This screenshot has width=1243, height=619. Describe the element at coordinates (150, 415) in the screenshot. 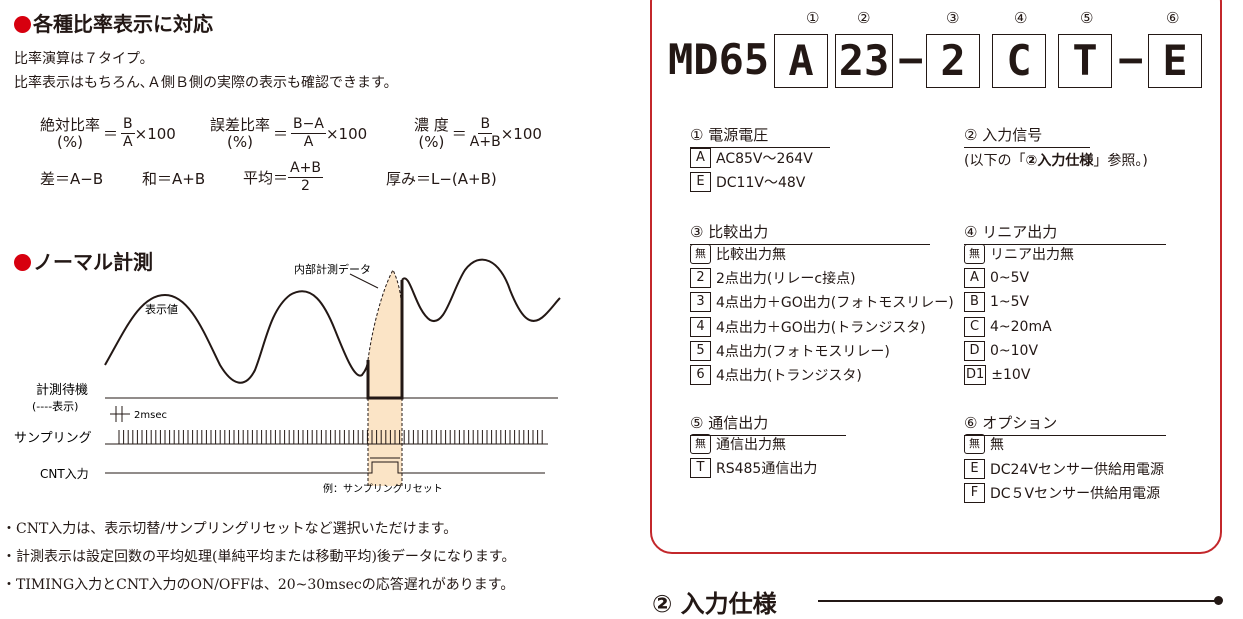

I see `label-2msec: 2msec` at that location.